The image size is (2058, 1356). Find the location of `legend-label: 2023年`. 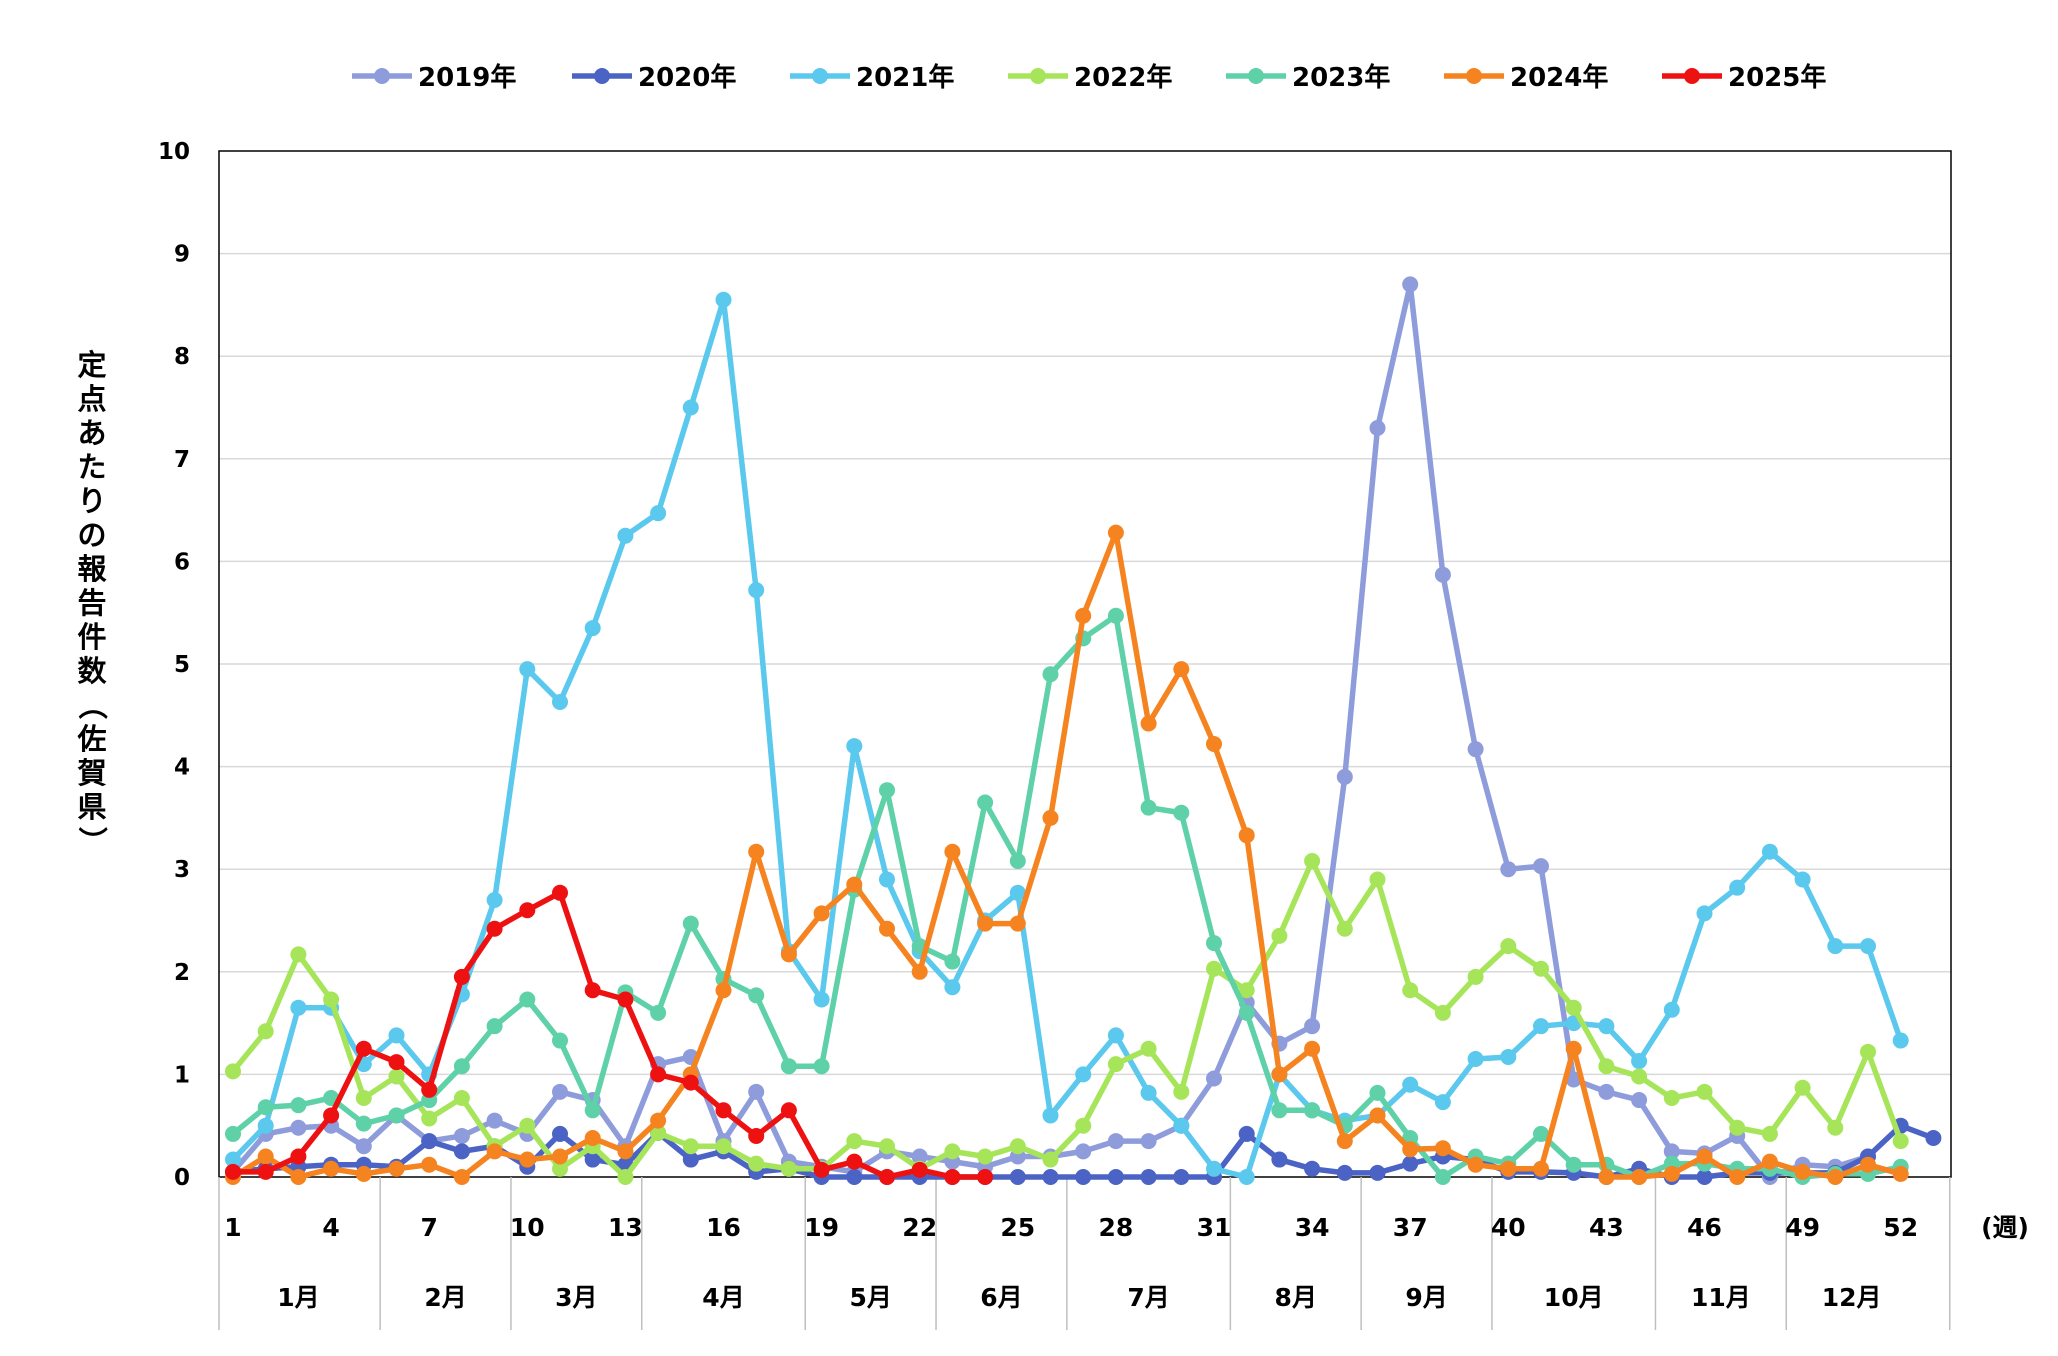

legend-label: 2023年 is located at coordinates (1341, 77).